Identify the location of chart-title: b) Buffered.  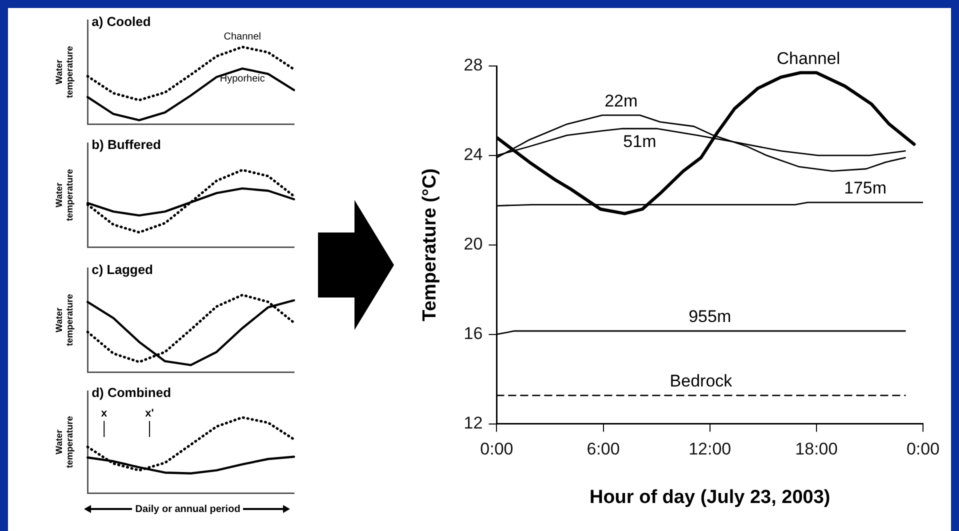
(126, 144).